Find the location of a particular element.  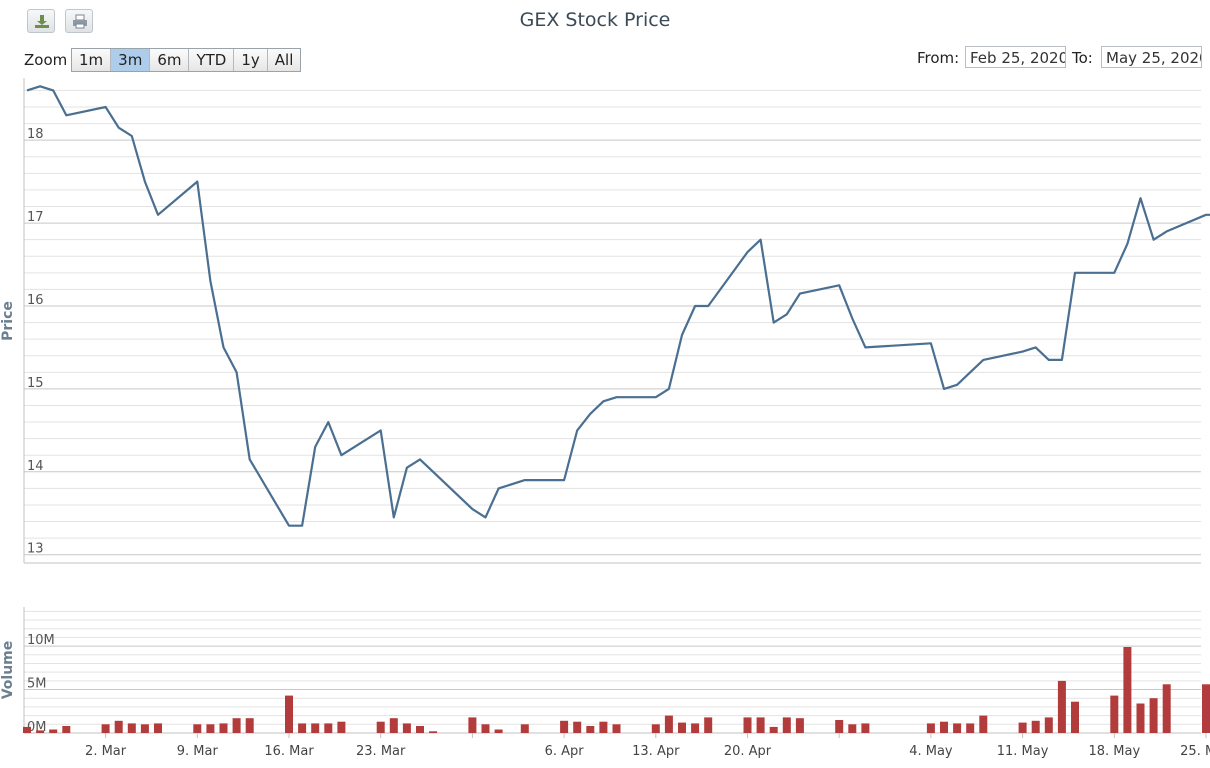

print-icon is located at coordinates (80, 21).